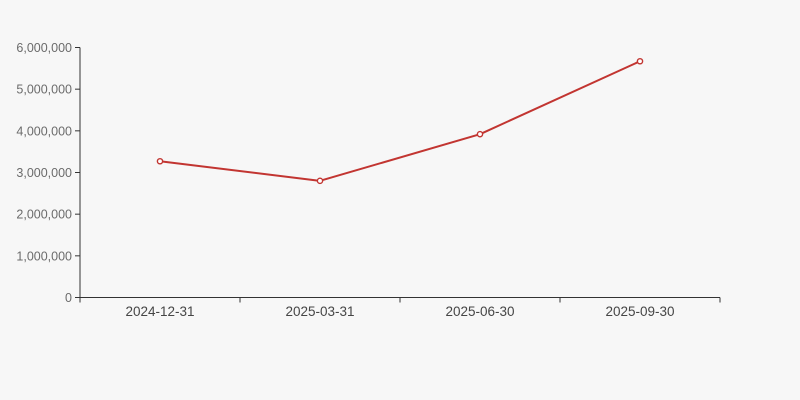 The image size is (800, 400). I want to click on y-axis-label: 0, so click(68, 298).